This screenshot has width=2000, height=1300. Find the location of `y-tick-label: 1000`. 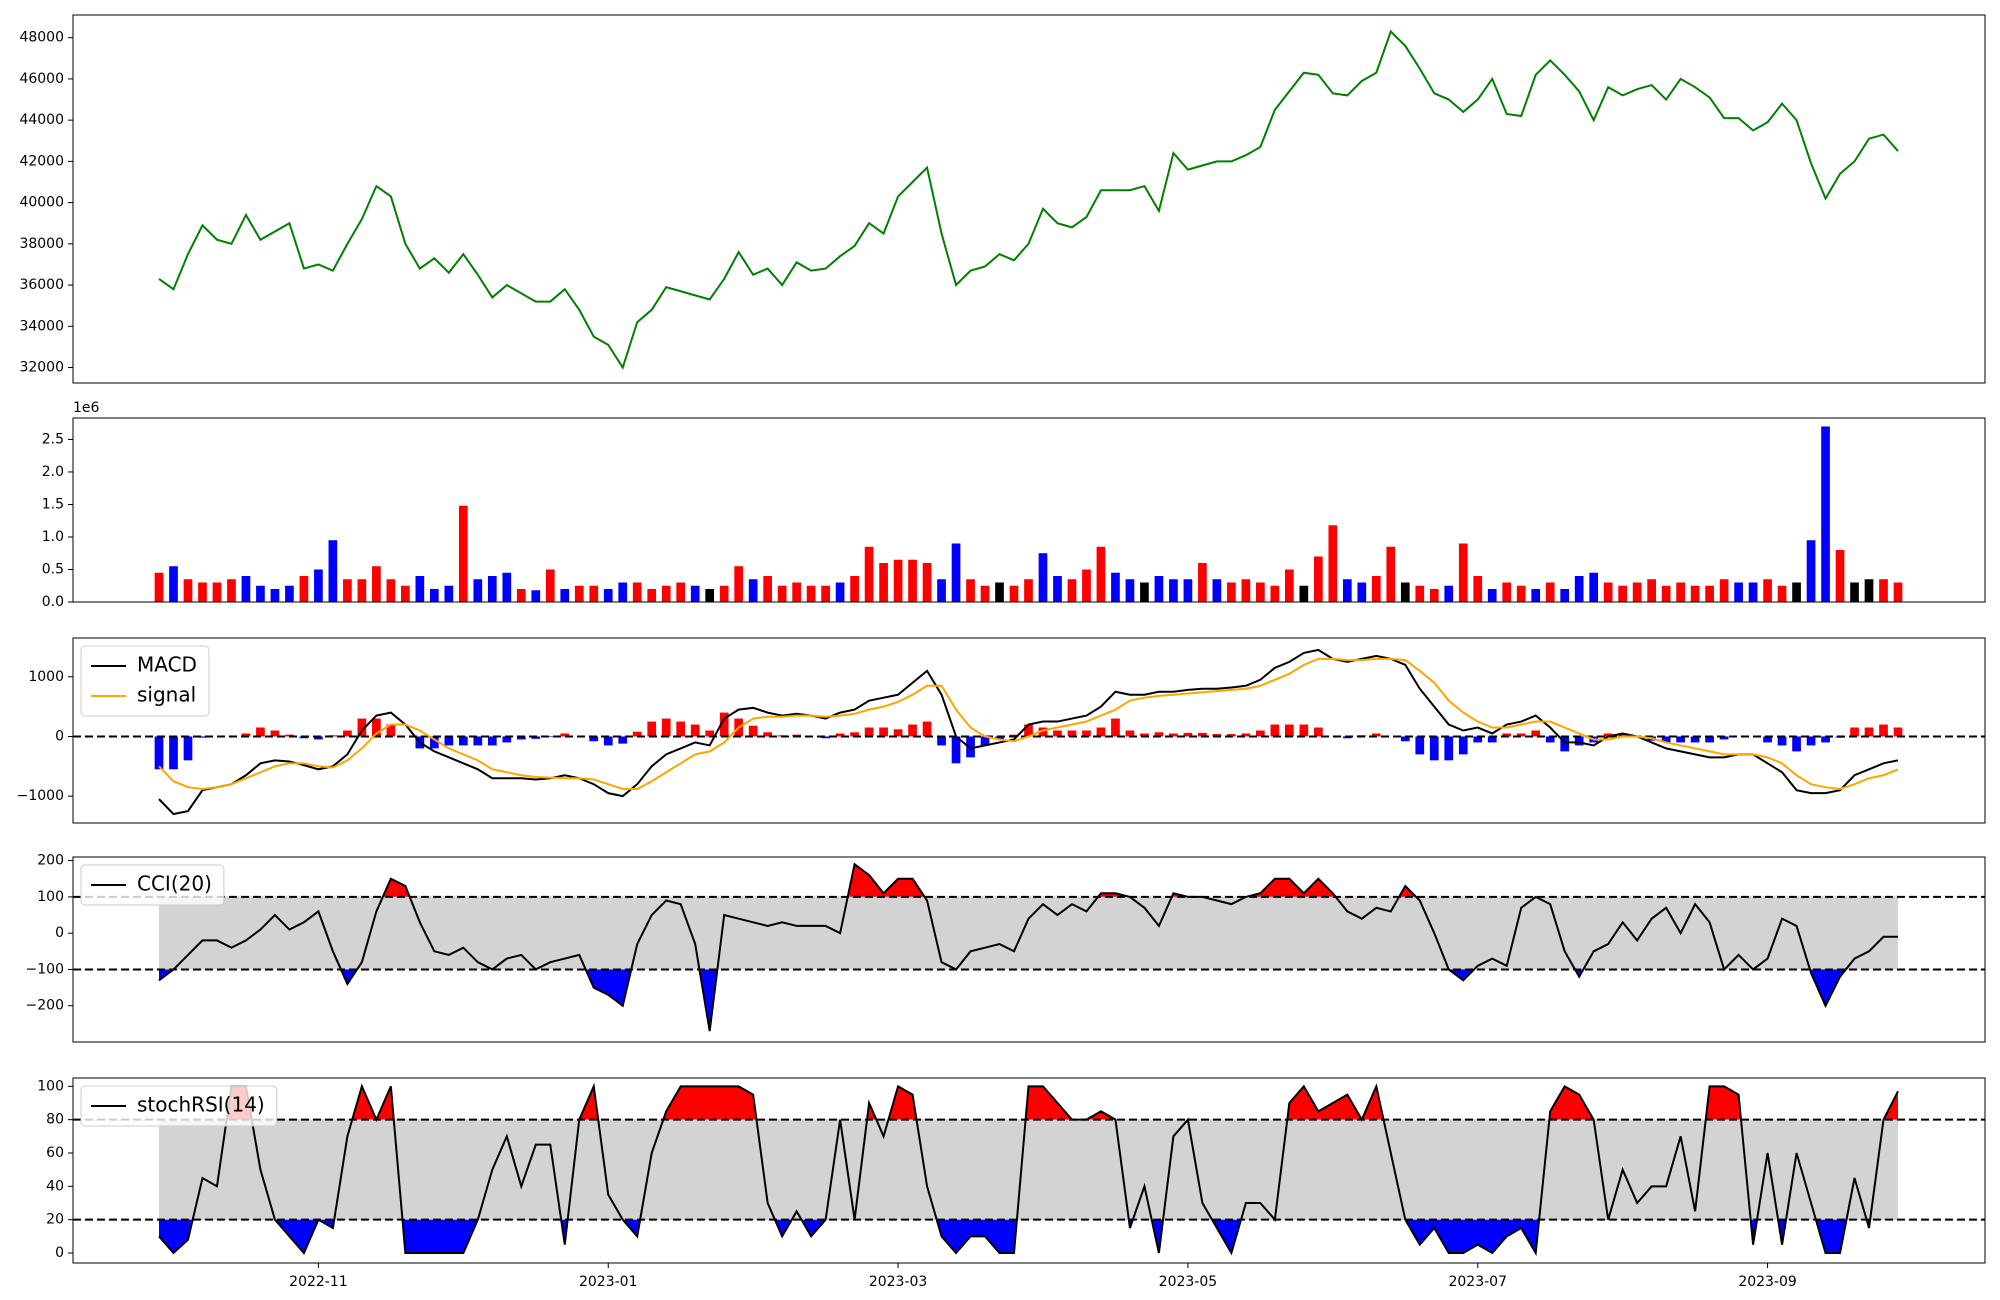

y-tick-label: 1000 is located at coordinates (46, 677).